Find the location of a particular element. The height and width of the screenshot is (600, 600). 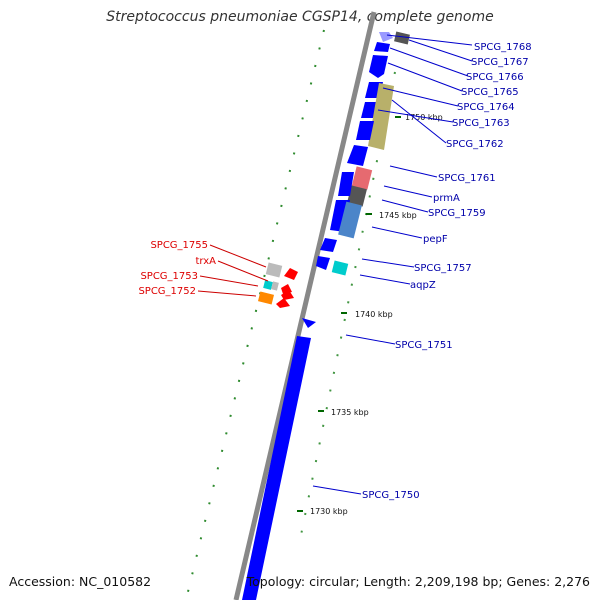

gene-spcg-1755-arrow is located at coordinates (291, 274).